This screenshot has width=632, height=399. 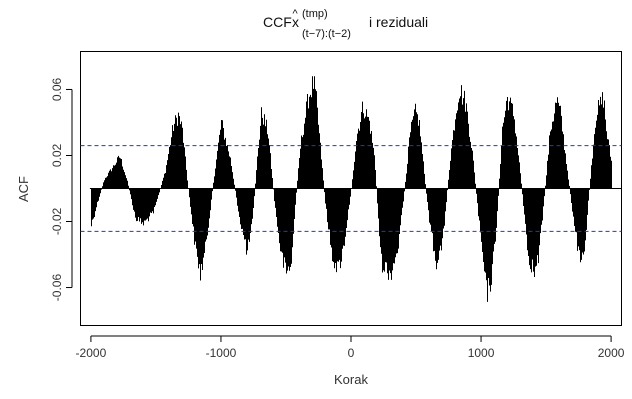 I want to click on x-axis: -2000 -1000 0 1000 2000, so click(x=350, y=347).